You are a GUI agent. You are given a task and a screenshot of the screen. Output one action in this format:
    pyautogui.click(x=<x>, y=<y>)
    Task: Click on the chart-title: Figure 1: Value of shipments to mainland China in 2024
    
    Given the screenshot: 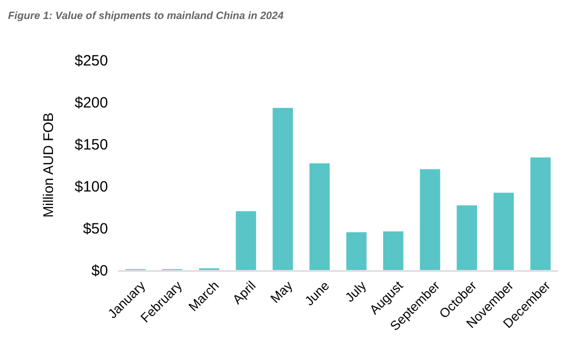 What is the action you would take?
    pyautogui.click(x=146, y=16)
    